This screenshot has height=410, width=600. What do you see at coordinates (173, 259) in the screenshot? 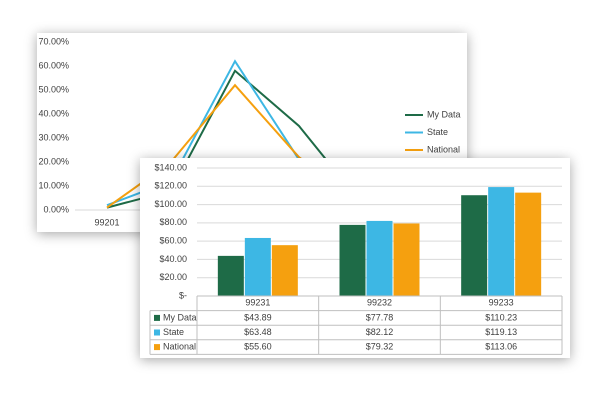
I see `y-tick-label: $40.00` at bounding box center [173, 259].